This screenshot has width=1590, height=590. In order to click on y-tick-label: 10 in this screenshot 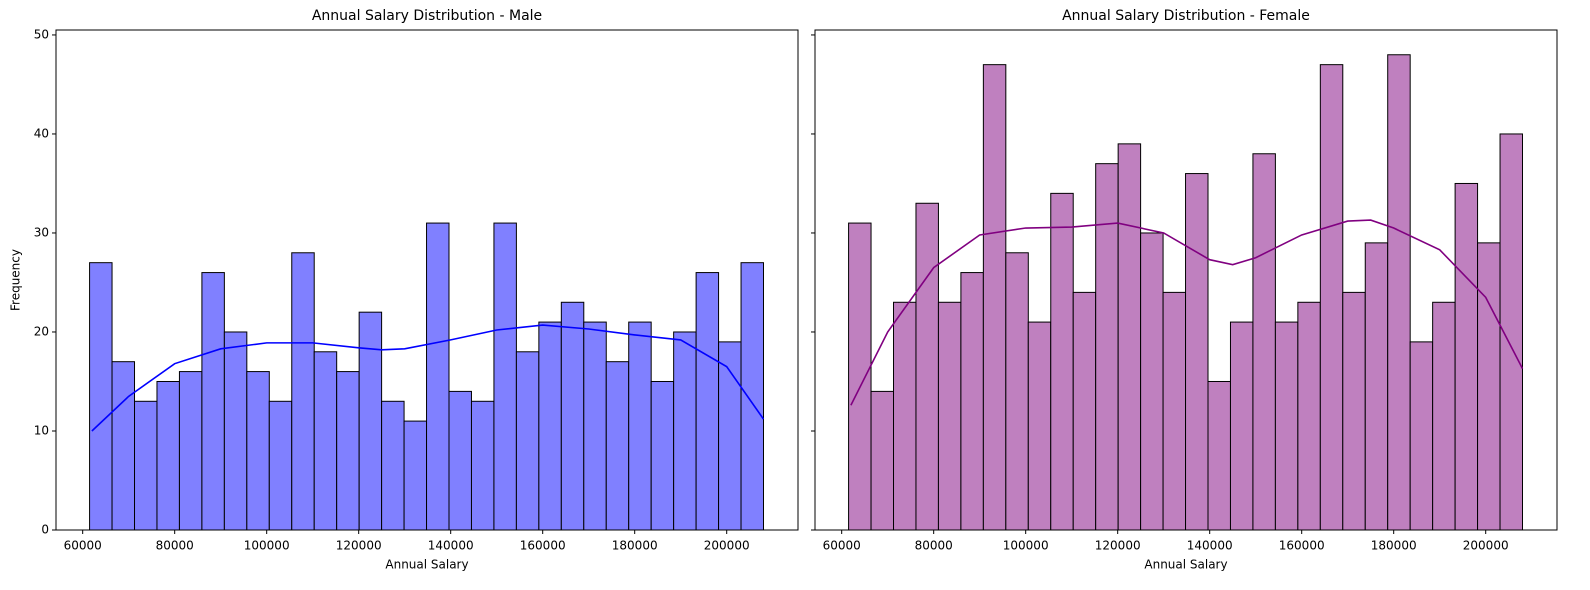, I will do `click(41, 430)`.